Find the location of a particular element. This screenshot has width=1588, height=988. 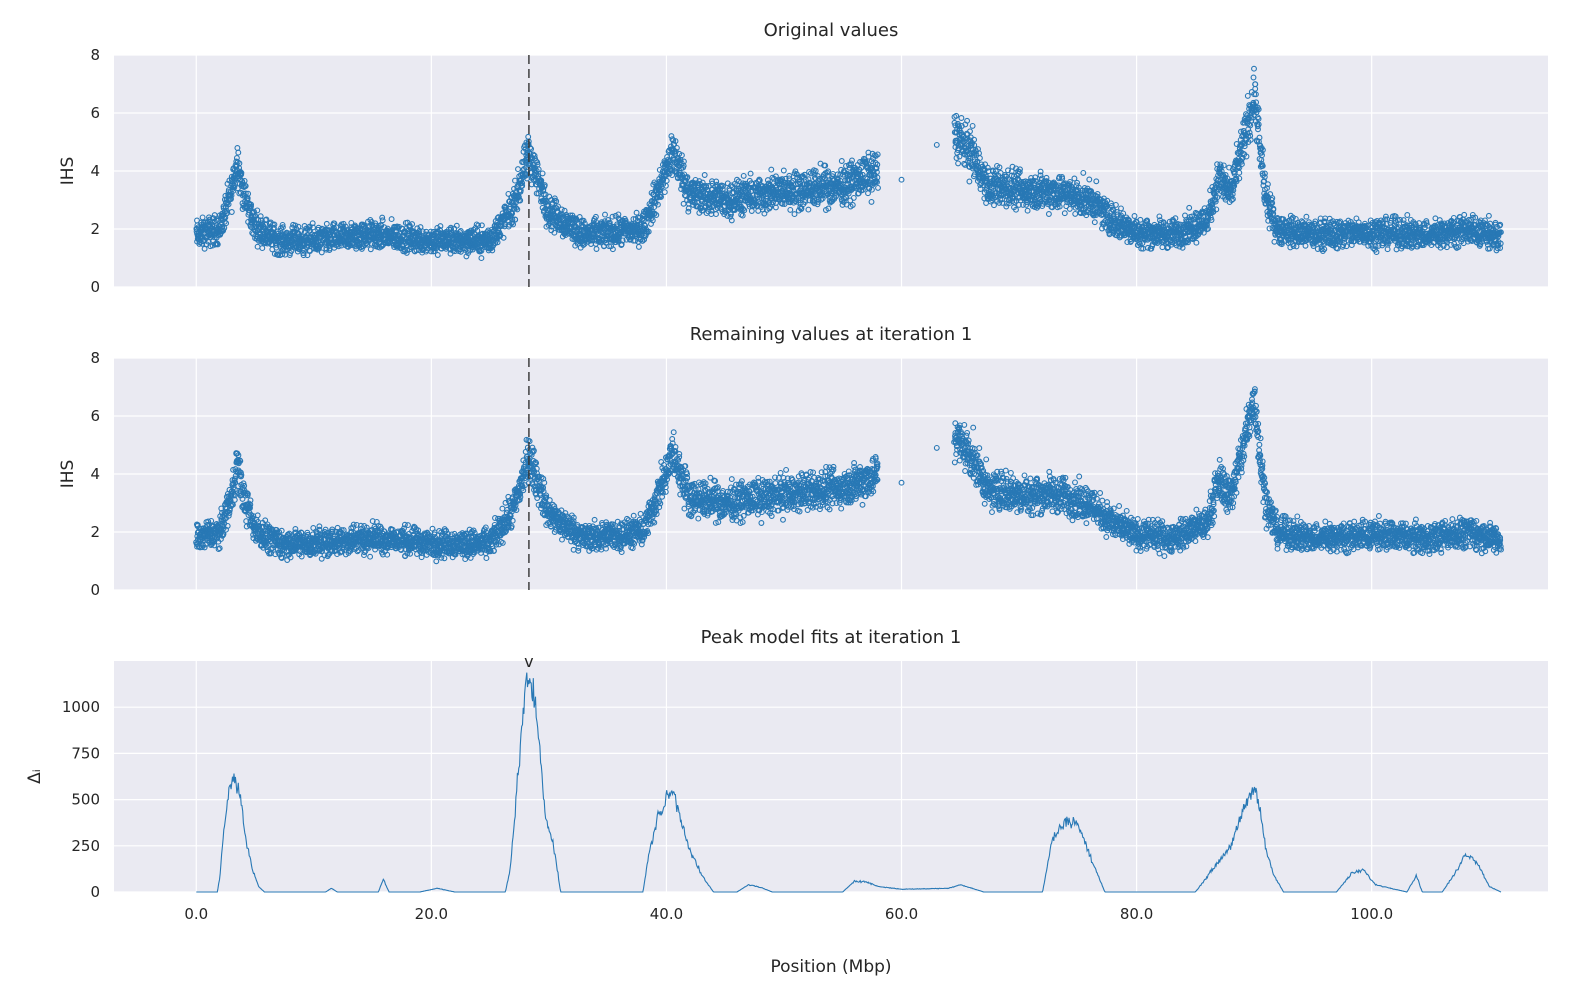

panel-title-original: Original values is located at coordinates (831, 30).